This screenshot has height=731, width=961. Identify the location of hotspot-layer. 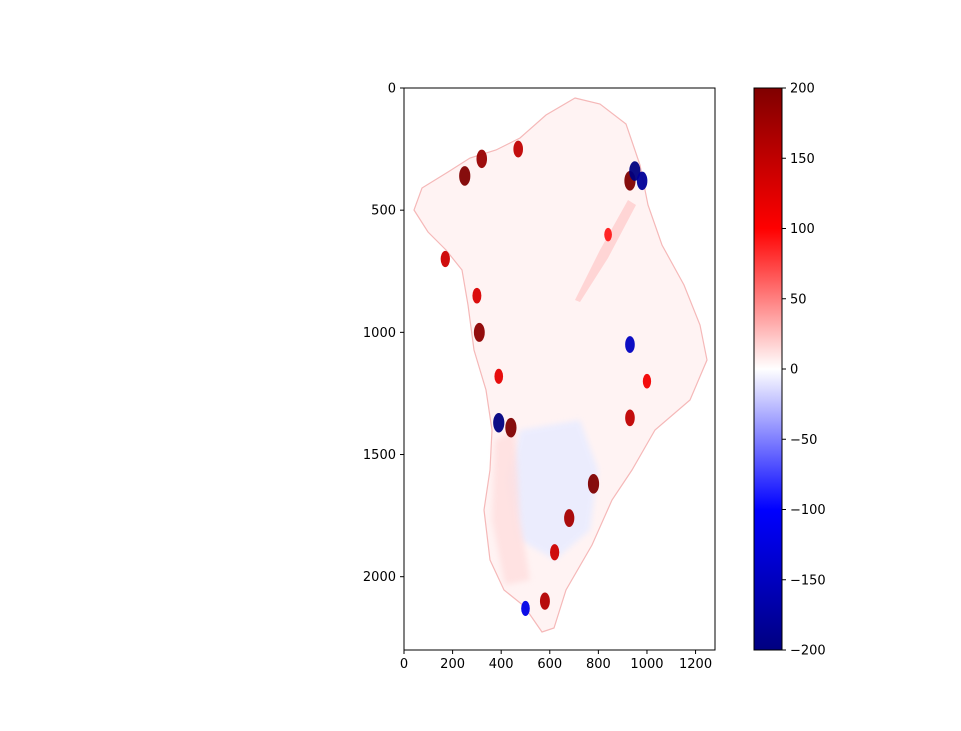
(546, 378).